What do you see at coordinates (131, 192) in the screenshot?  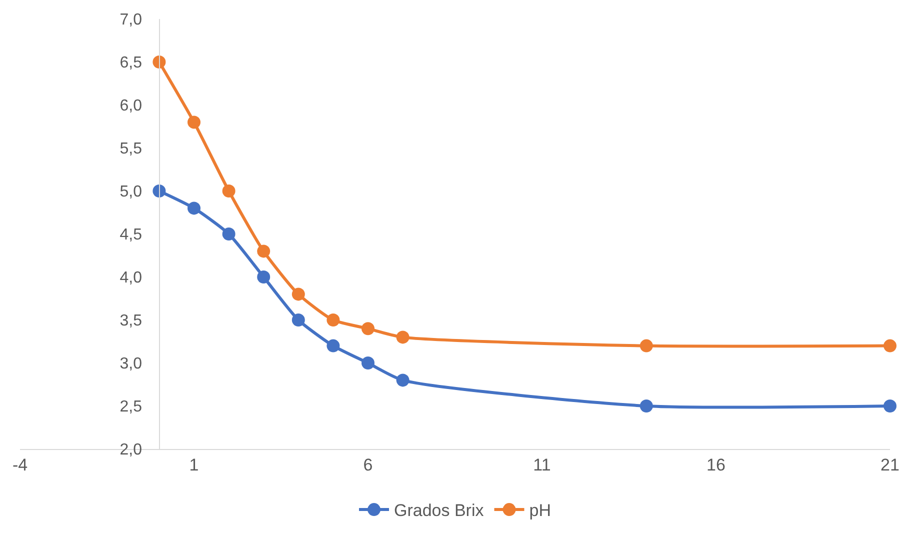 I see `y-tick-label: 5,0` at bounding box center [131, 192].